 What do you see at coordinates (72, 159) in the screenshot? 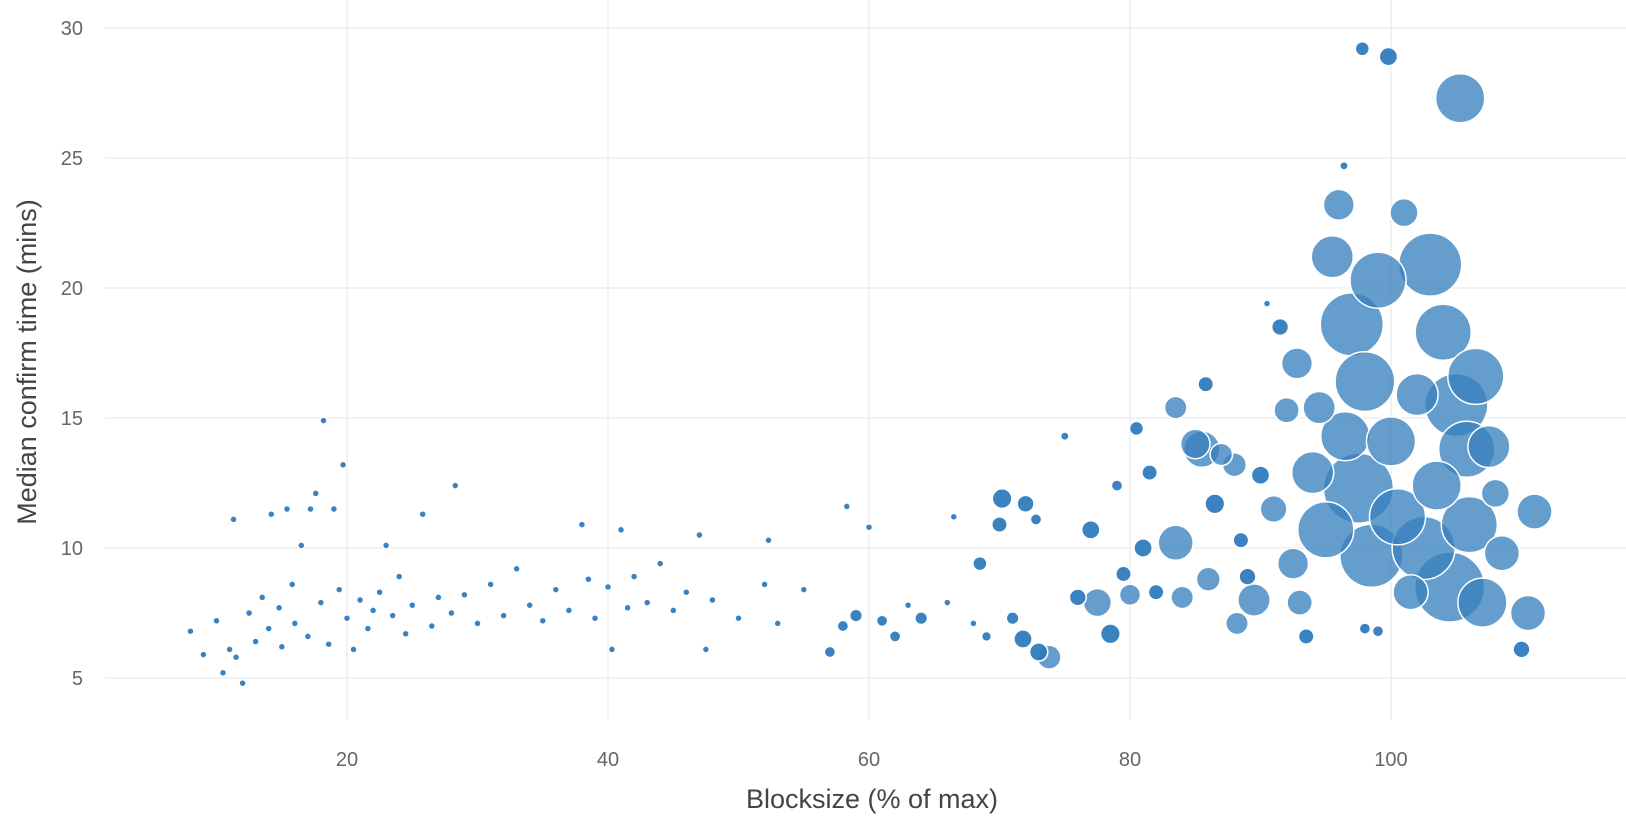
I see `y-tick-label: 25` at bounding box center [72, 159].